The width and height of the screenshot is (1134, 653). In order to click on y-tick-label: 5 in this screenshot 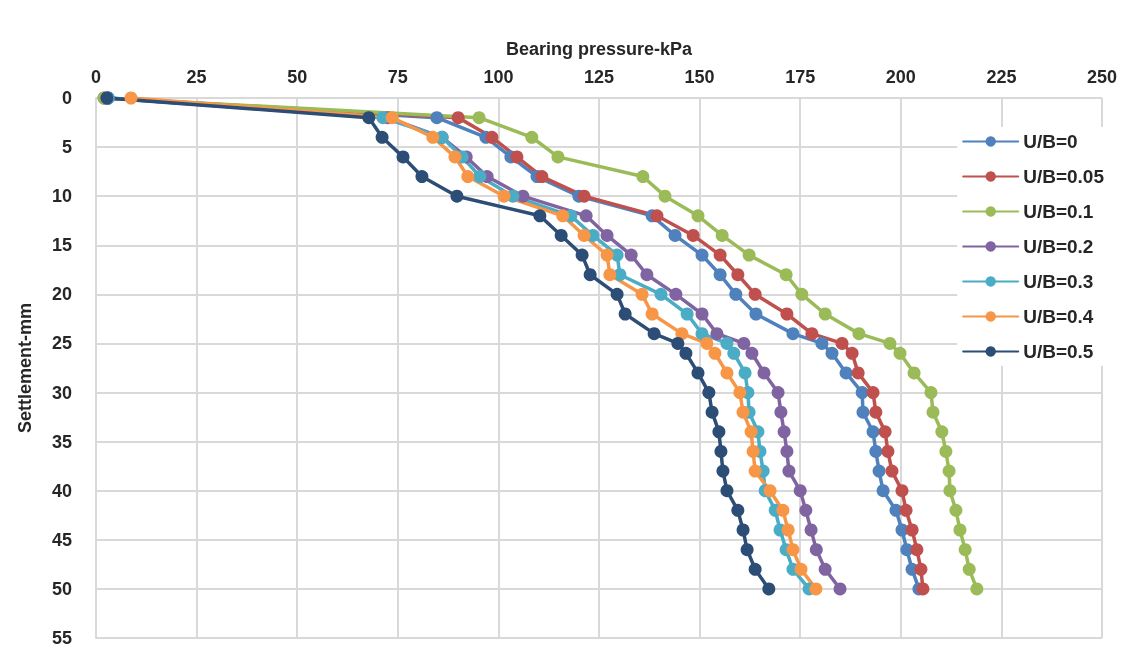, I will do `click(66, 147)`.